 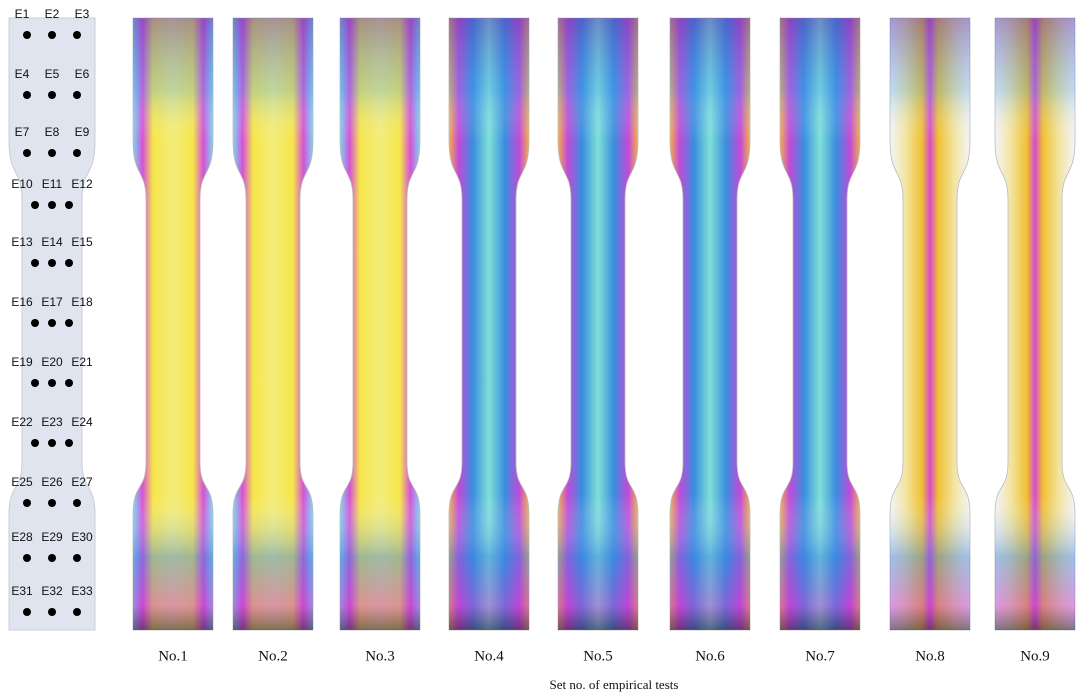 I want to click on point-label: E31, so click(x=22, y=591).